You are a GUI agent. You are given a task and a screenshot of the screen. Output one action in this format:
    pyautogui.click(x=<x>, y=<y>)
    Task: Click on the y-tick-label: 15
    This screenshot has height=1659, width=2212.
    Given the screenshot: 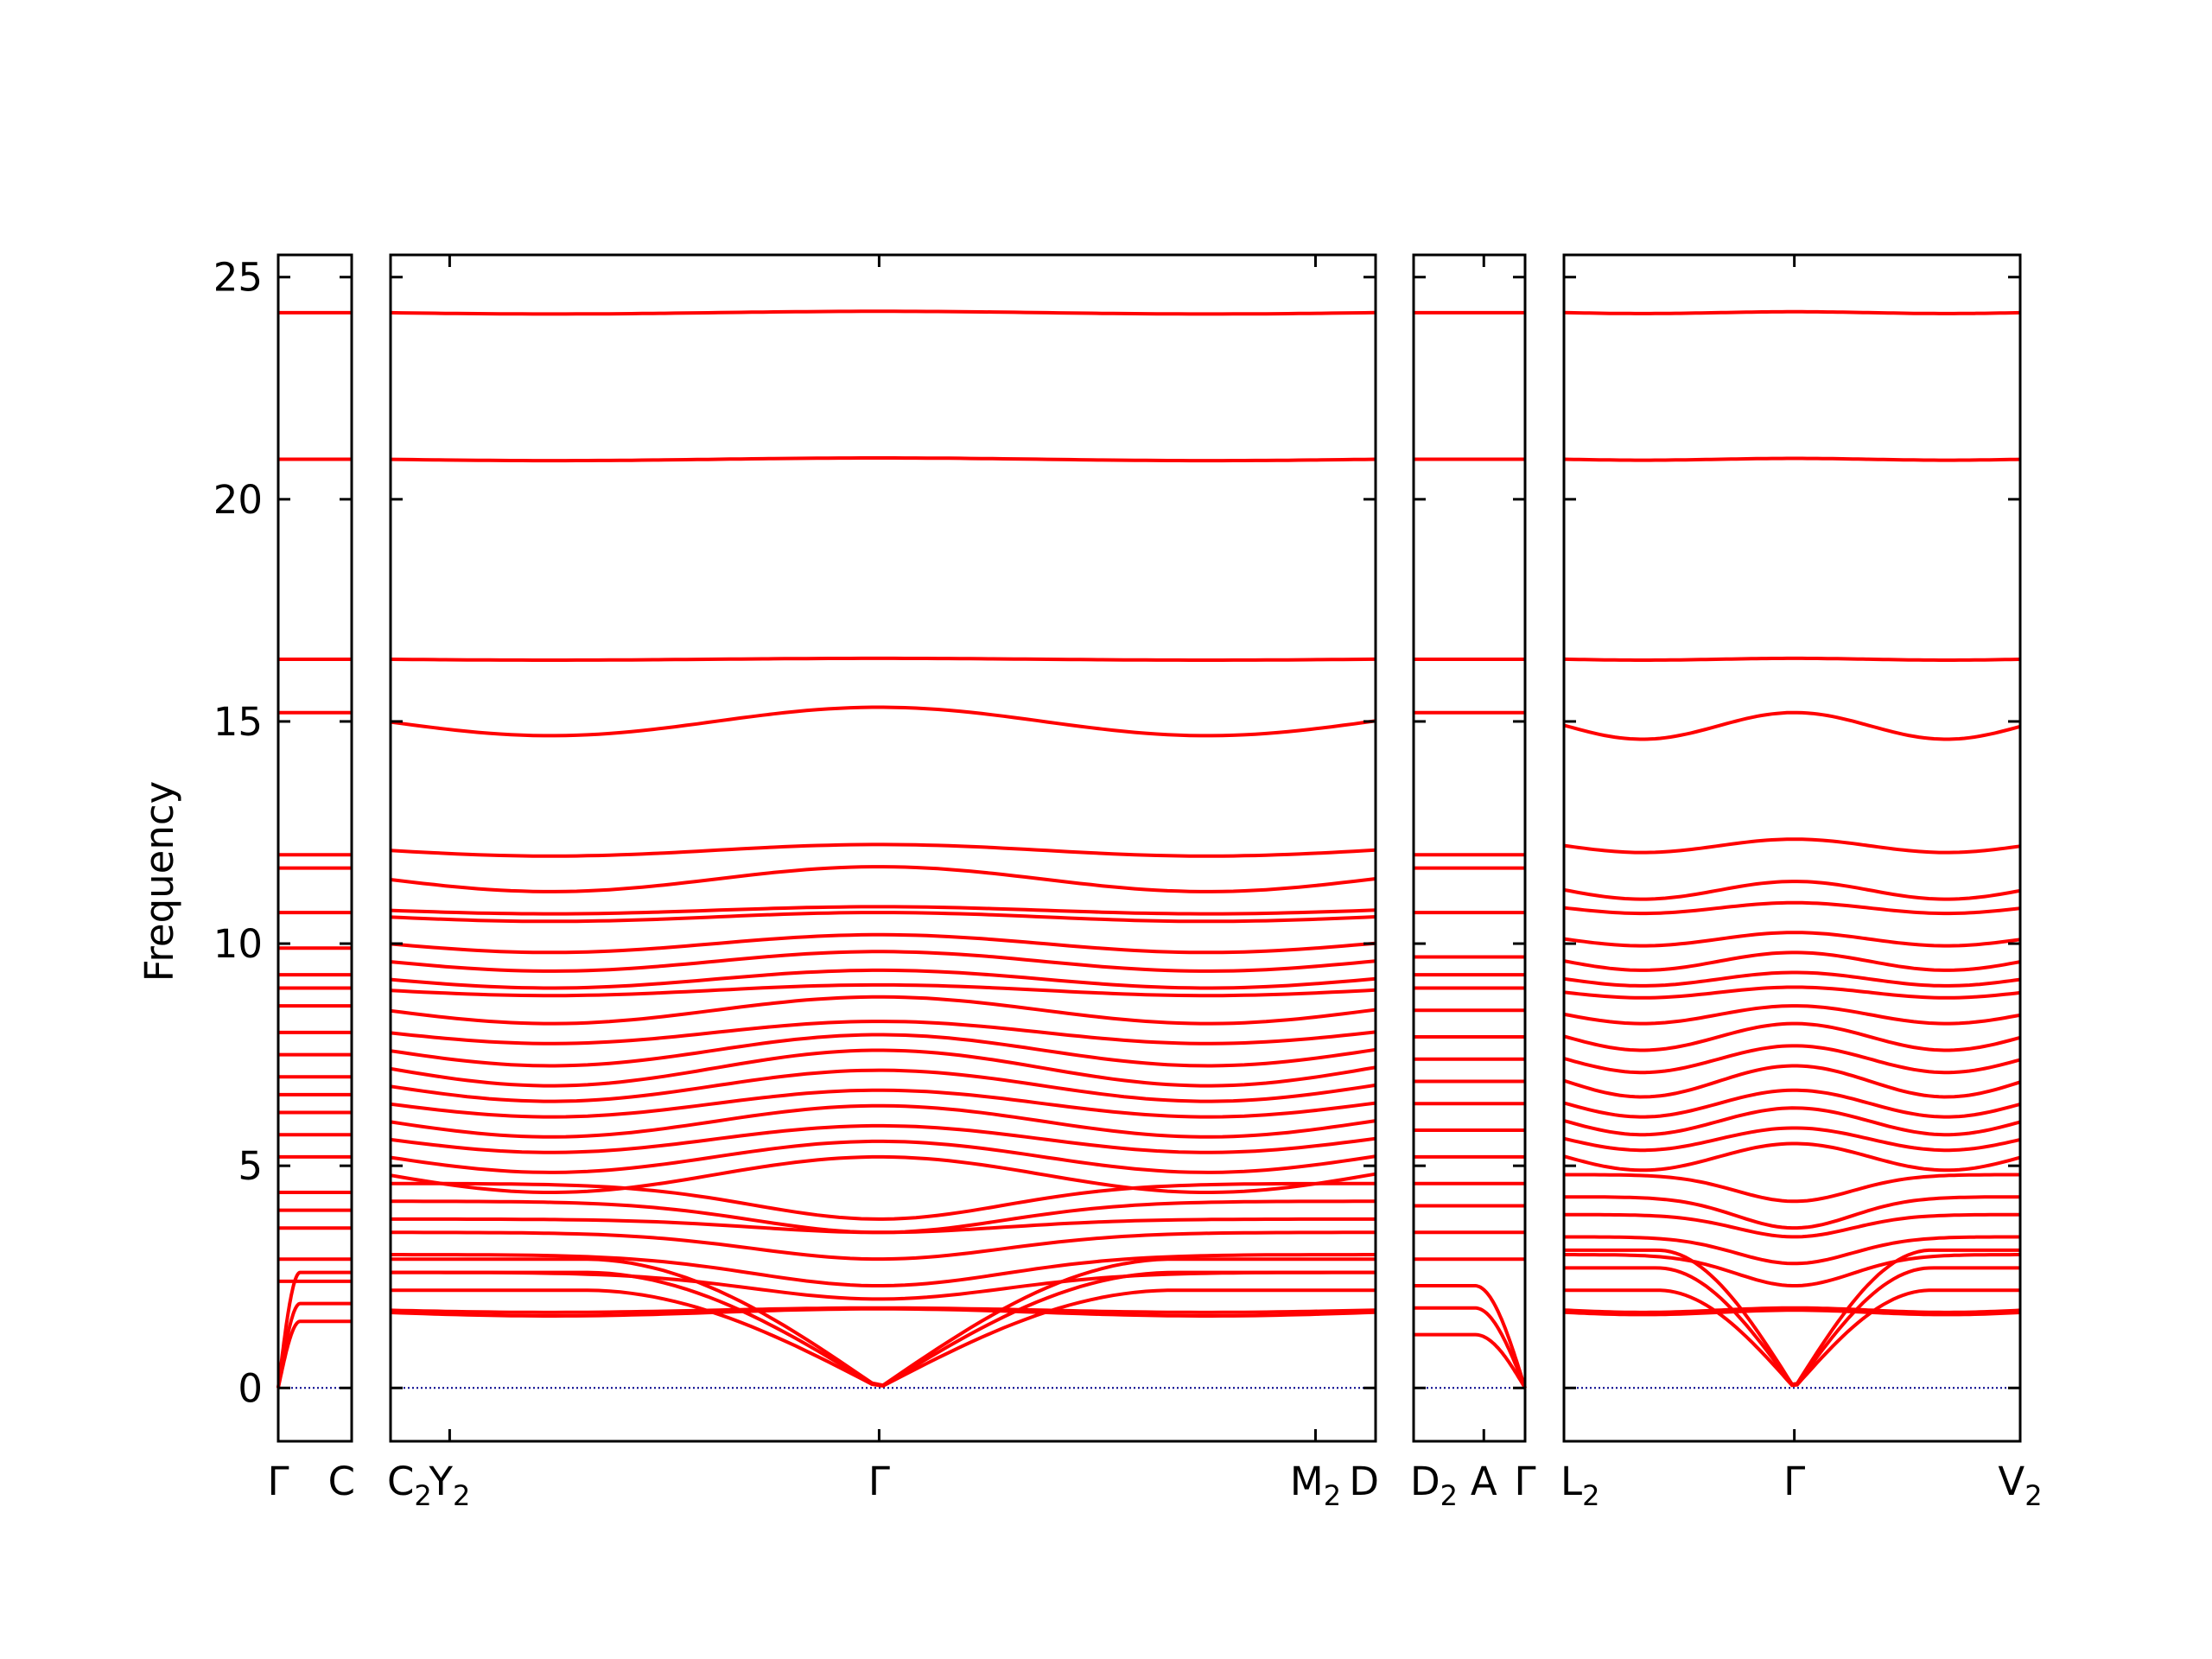 What is the action you would take?
    pyautogui.click(x=238, y=722)
    